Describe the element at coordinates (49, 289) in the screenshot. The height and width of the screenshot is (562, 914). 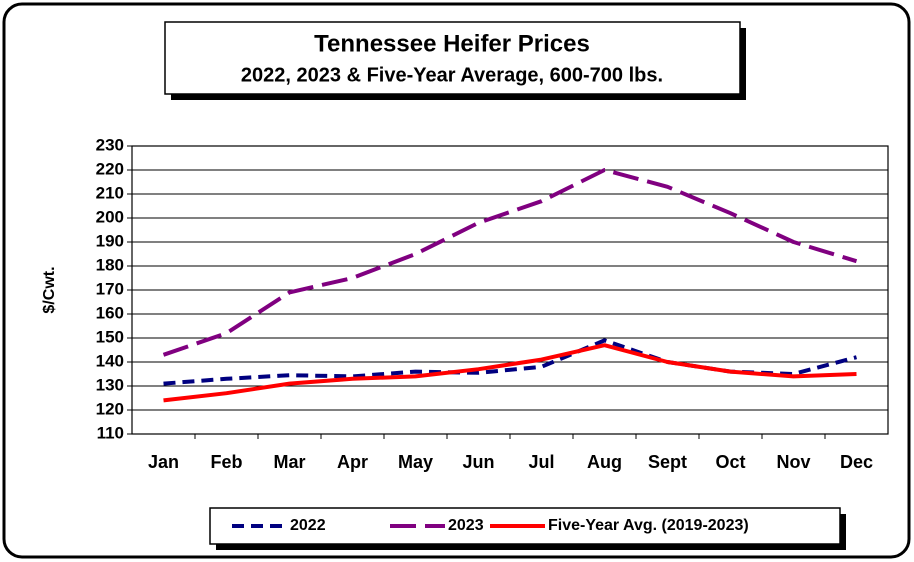
I see `y-axis-label: $/Cwt.` at that location.